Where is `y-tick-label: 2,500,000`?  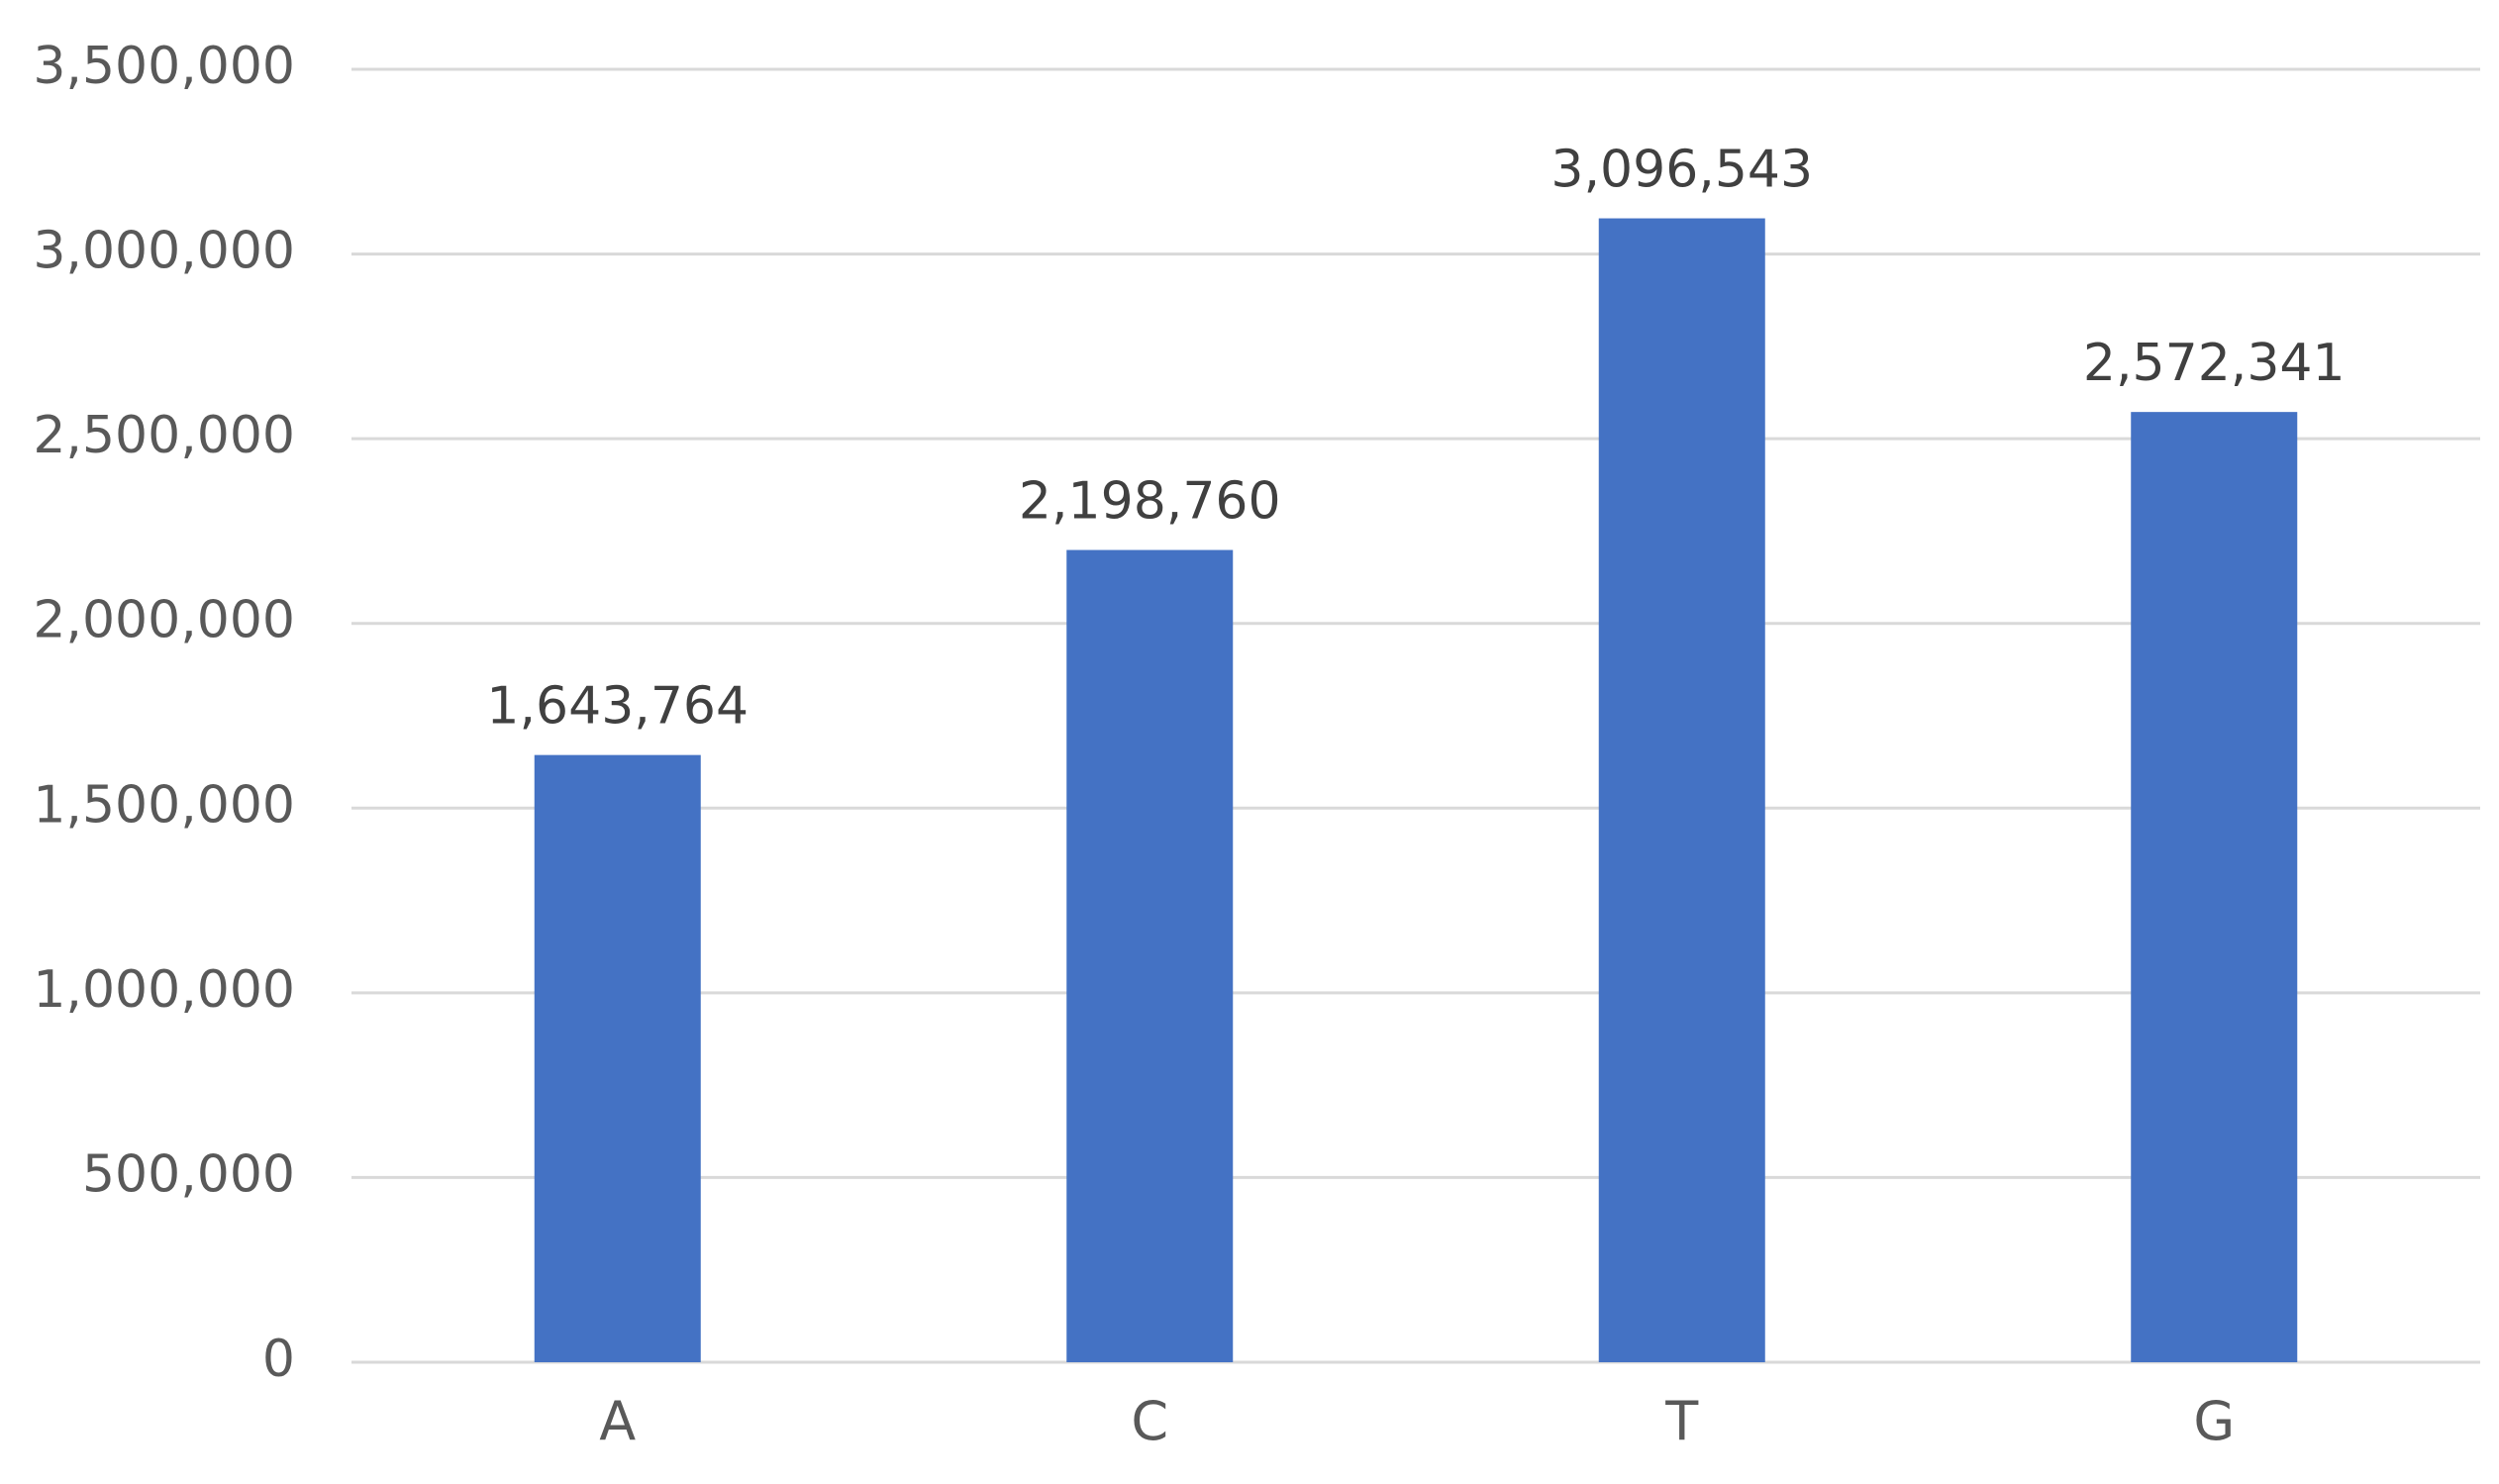
y-tick-label: 2,500,000 is located at coordinates (164, 435).